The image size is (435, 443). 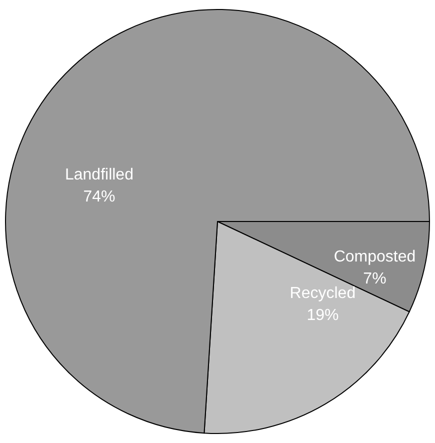 What do you see at coordinates (322, 315) in the screenshot?
I see `data-label: 19%` at bounding box center [322, 315].